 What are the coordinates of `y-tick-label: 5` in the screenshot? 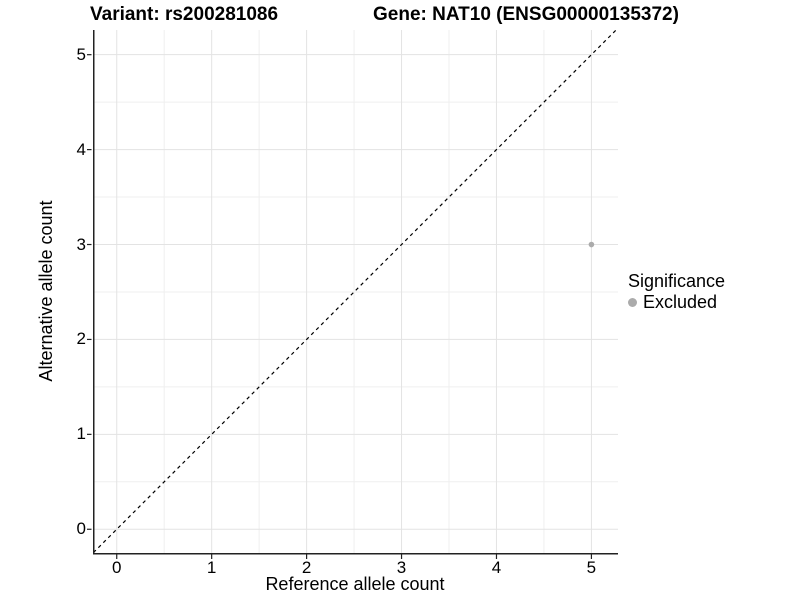 It's located at (81, 54).